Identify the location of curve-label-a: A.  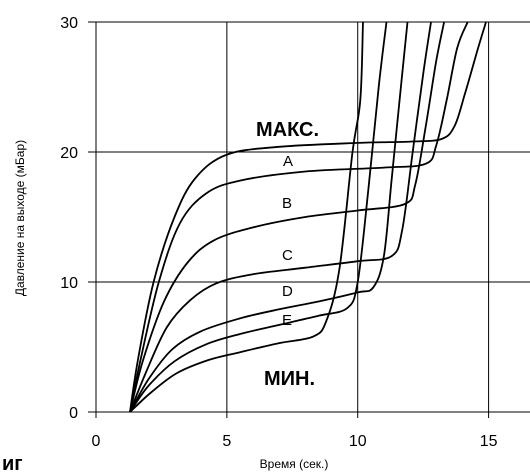
(288, 161).